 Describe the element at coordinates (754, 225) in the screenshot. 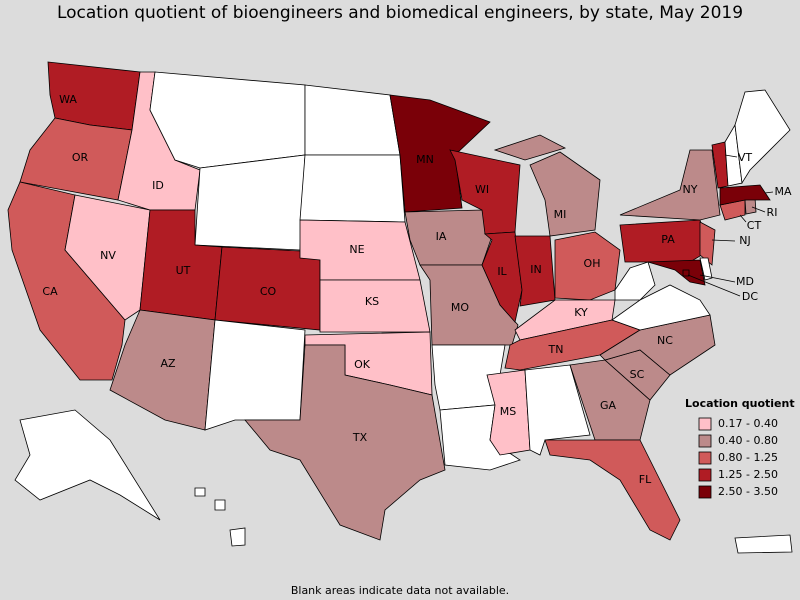

I see `state-label: CT` at that location.